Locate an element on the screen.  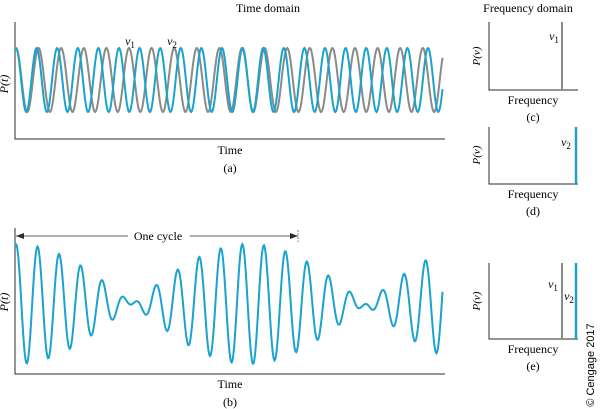
time-domain-title: Time domain is located at coordinates (268, 8).